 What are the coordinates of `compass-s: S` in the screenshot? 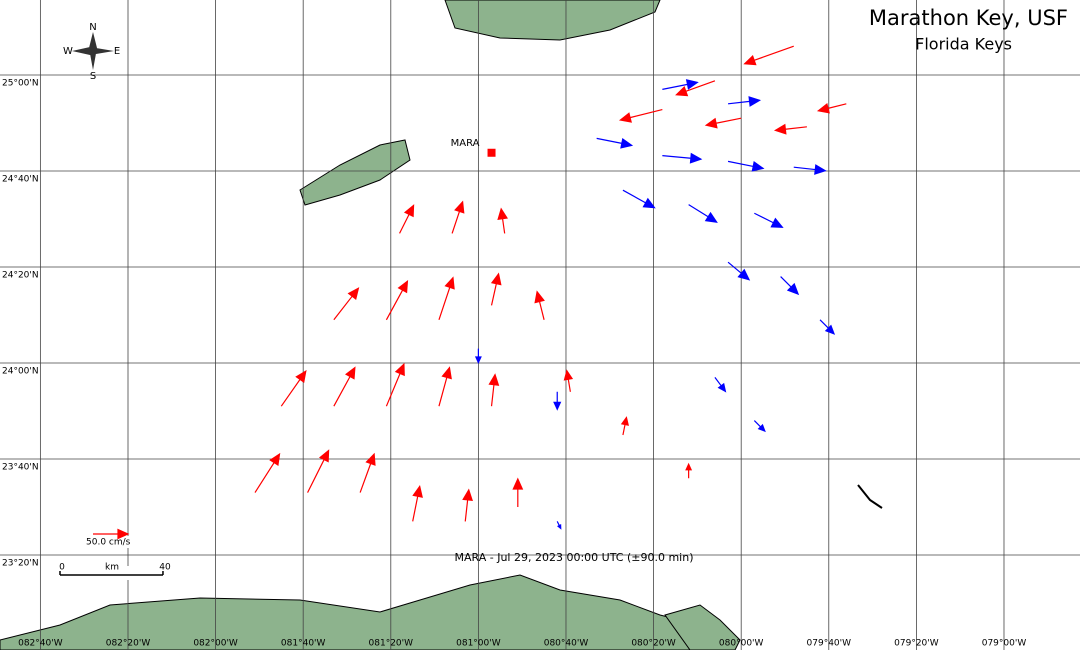 It's located at (93, 76).